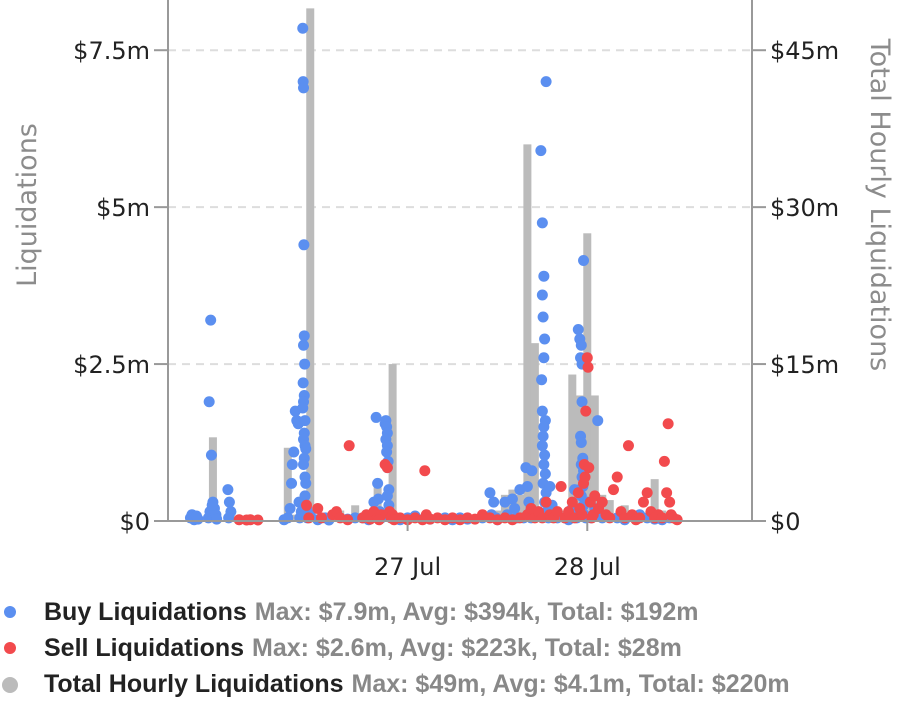 The height and width of the screenshot is (711, 900). I want to click on right-axis-title: Total Hourly Liquidations, so click(879, 205).